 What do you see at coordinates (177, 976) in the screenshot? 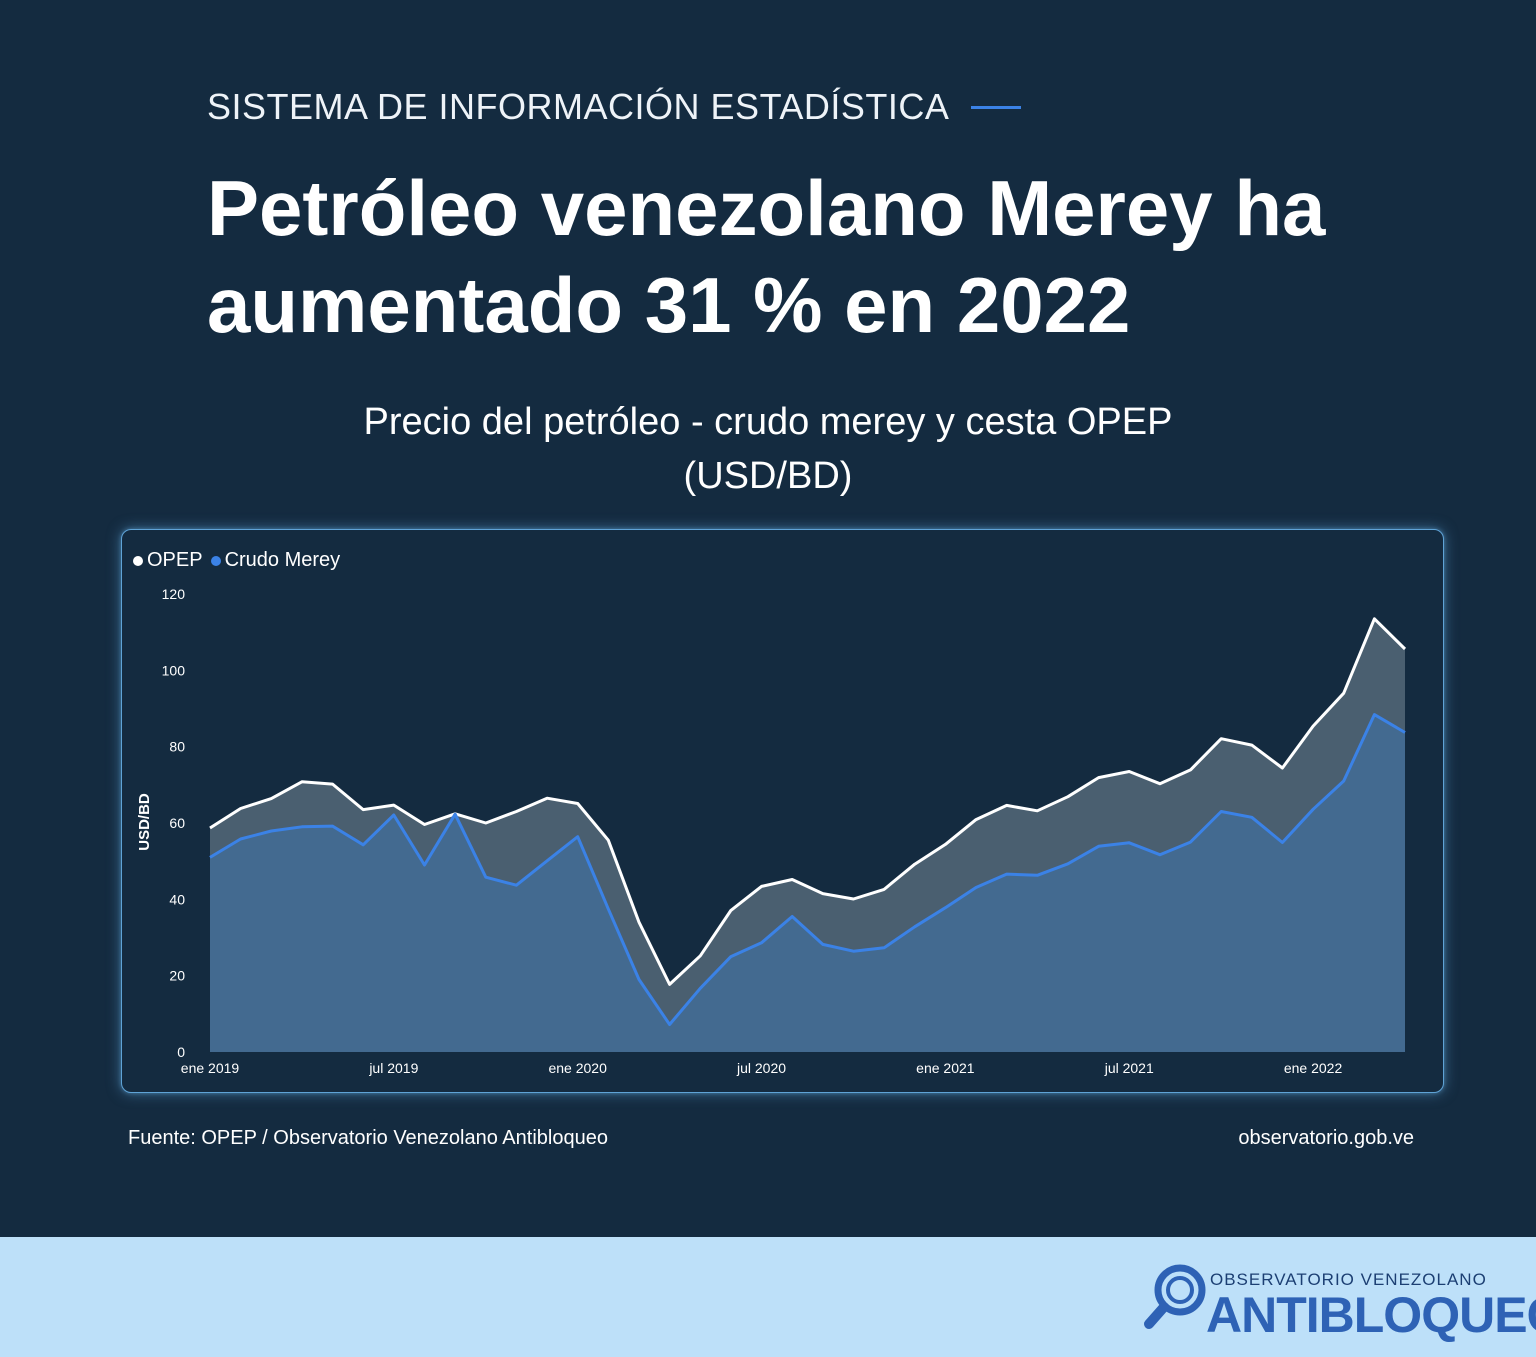
I see `y-tick-label: 20` at bounding box center [177, 976].